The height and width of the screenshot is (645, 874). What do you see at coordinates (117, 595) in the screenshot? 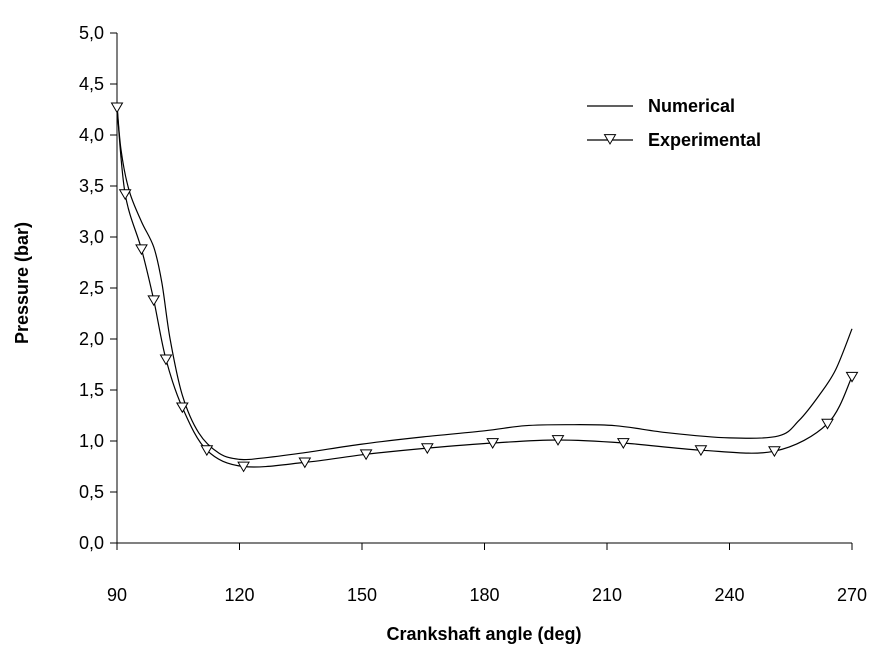
I see `x-tick-label: 90` at bounding box center [117, 595].